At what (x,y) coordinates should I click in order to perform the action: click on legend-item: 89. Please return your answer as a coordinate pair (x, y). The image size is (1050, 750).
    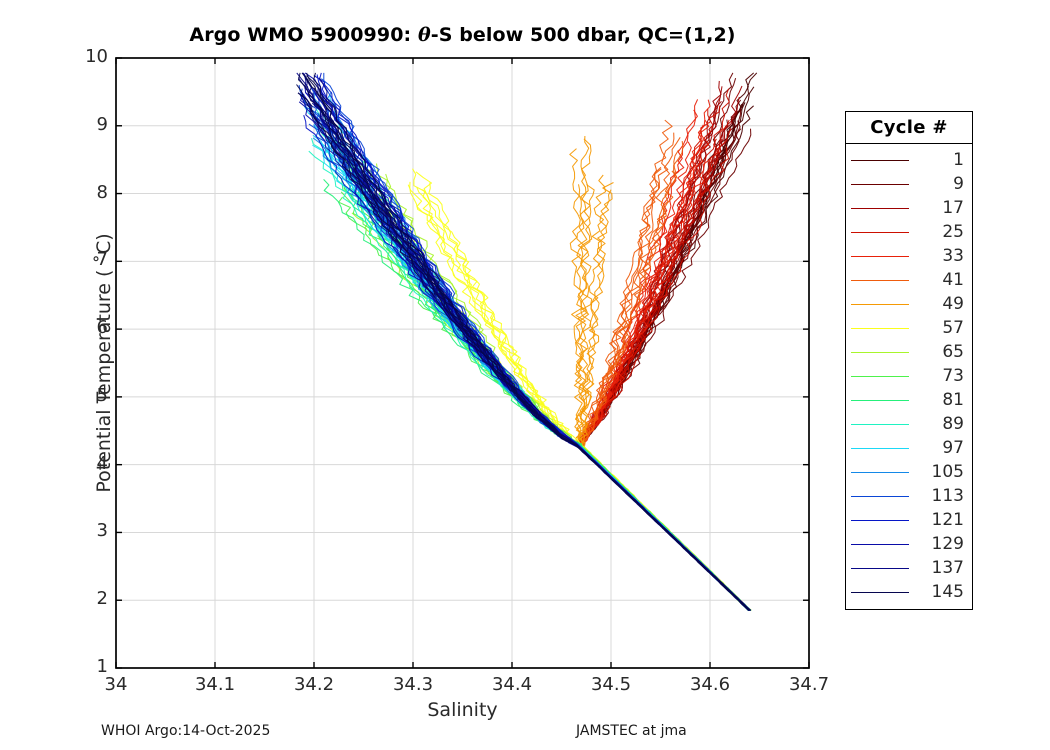
    Looking at the image, I should click on (909, 424).